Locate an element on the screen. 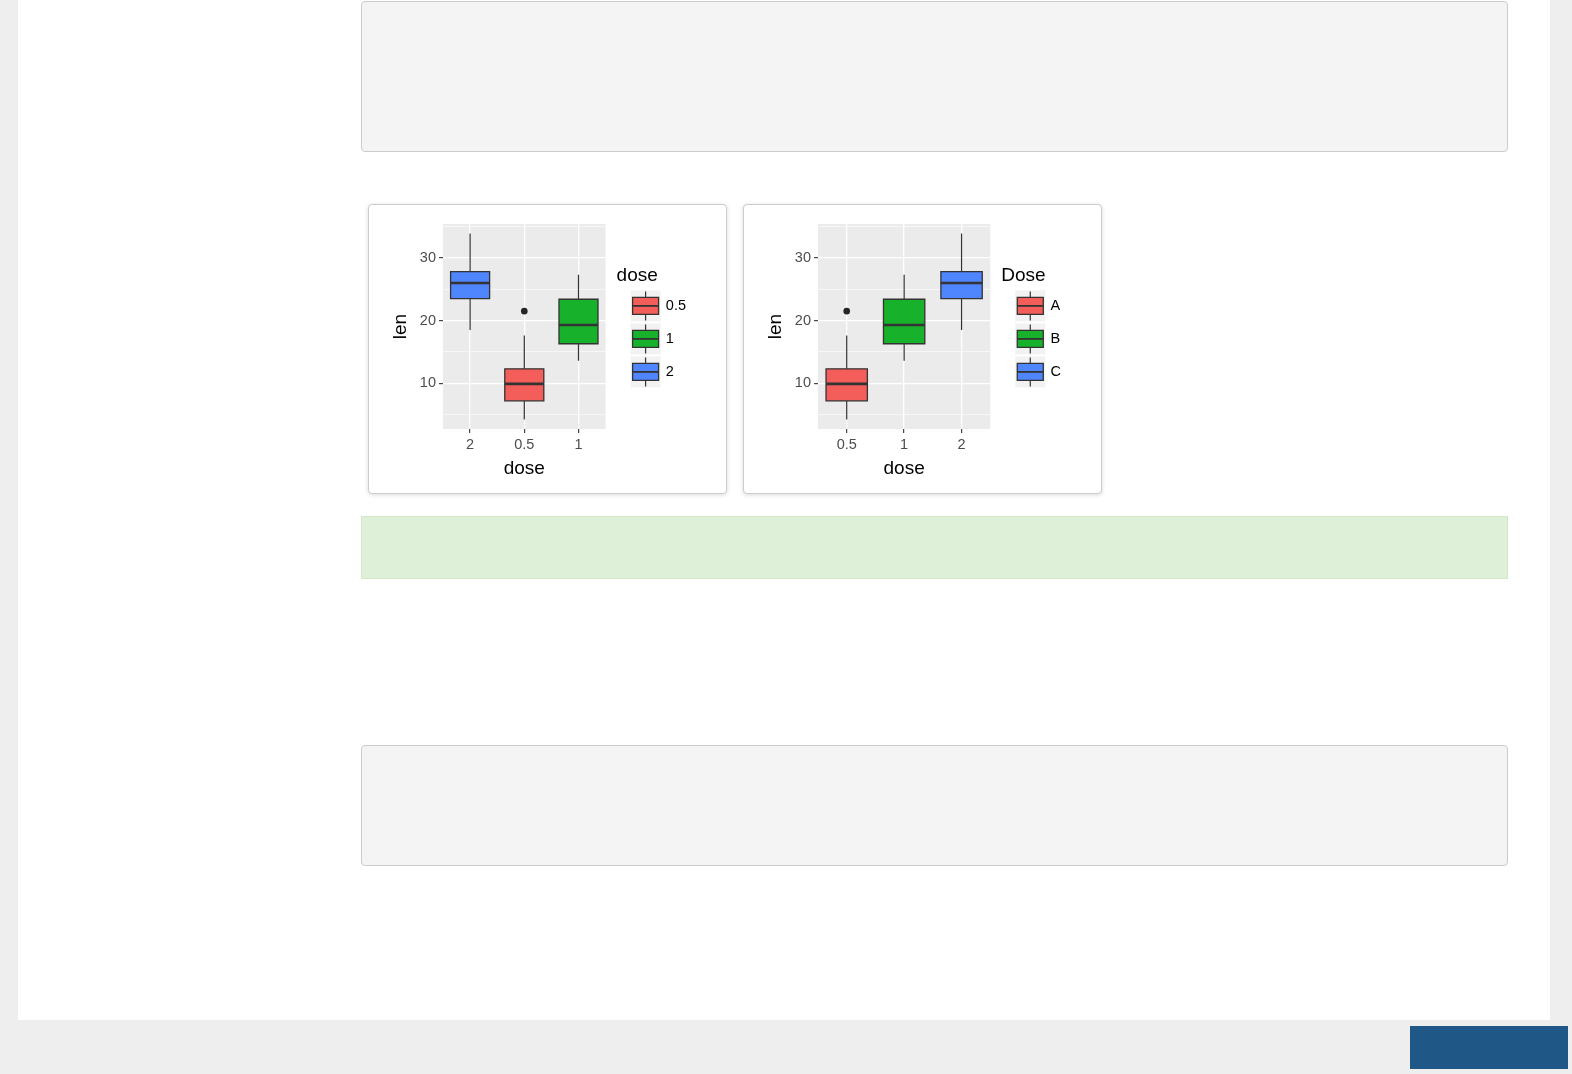 The width and height of the screenshot is (1572, 1074). legend-label: C is located at coordinates (1056, 370).